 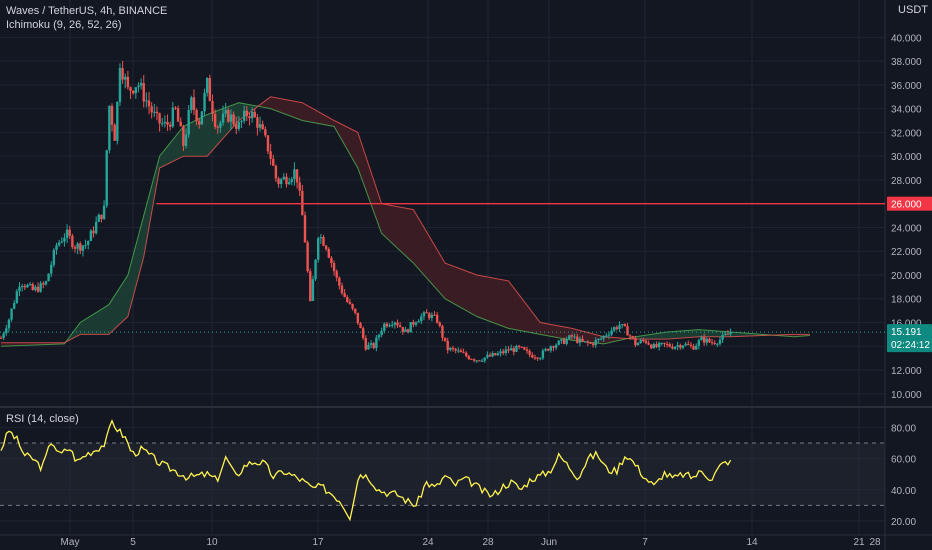 What do you see at coordinates (87, 11) in the screenshot?
I see `symbol-legend: Waves / TetherUS, 4h, BINANCE` at bounding box center [87, 11].